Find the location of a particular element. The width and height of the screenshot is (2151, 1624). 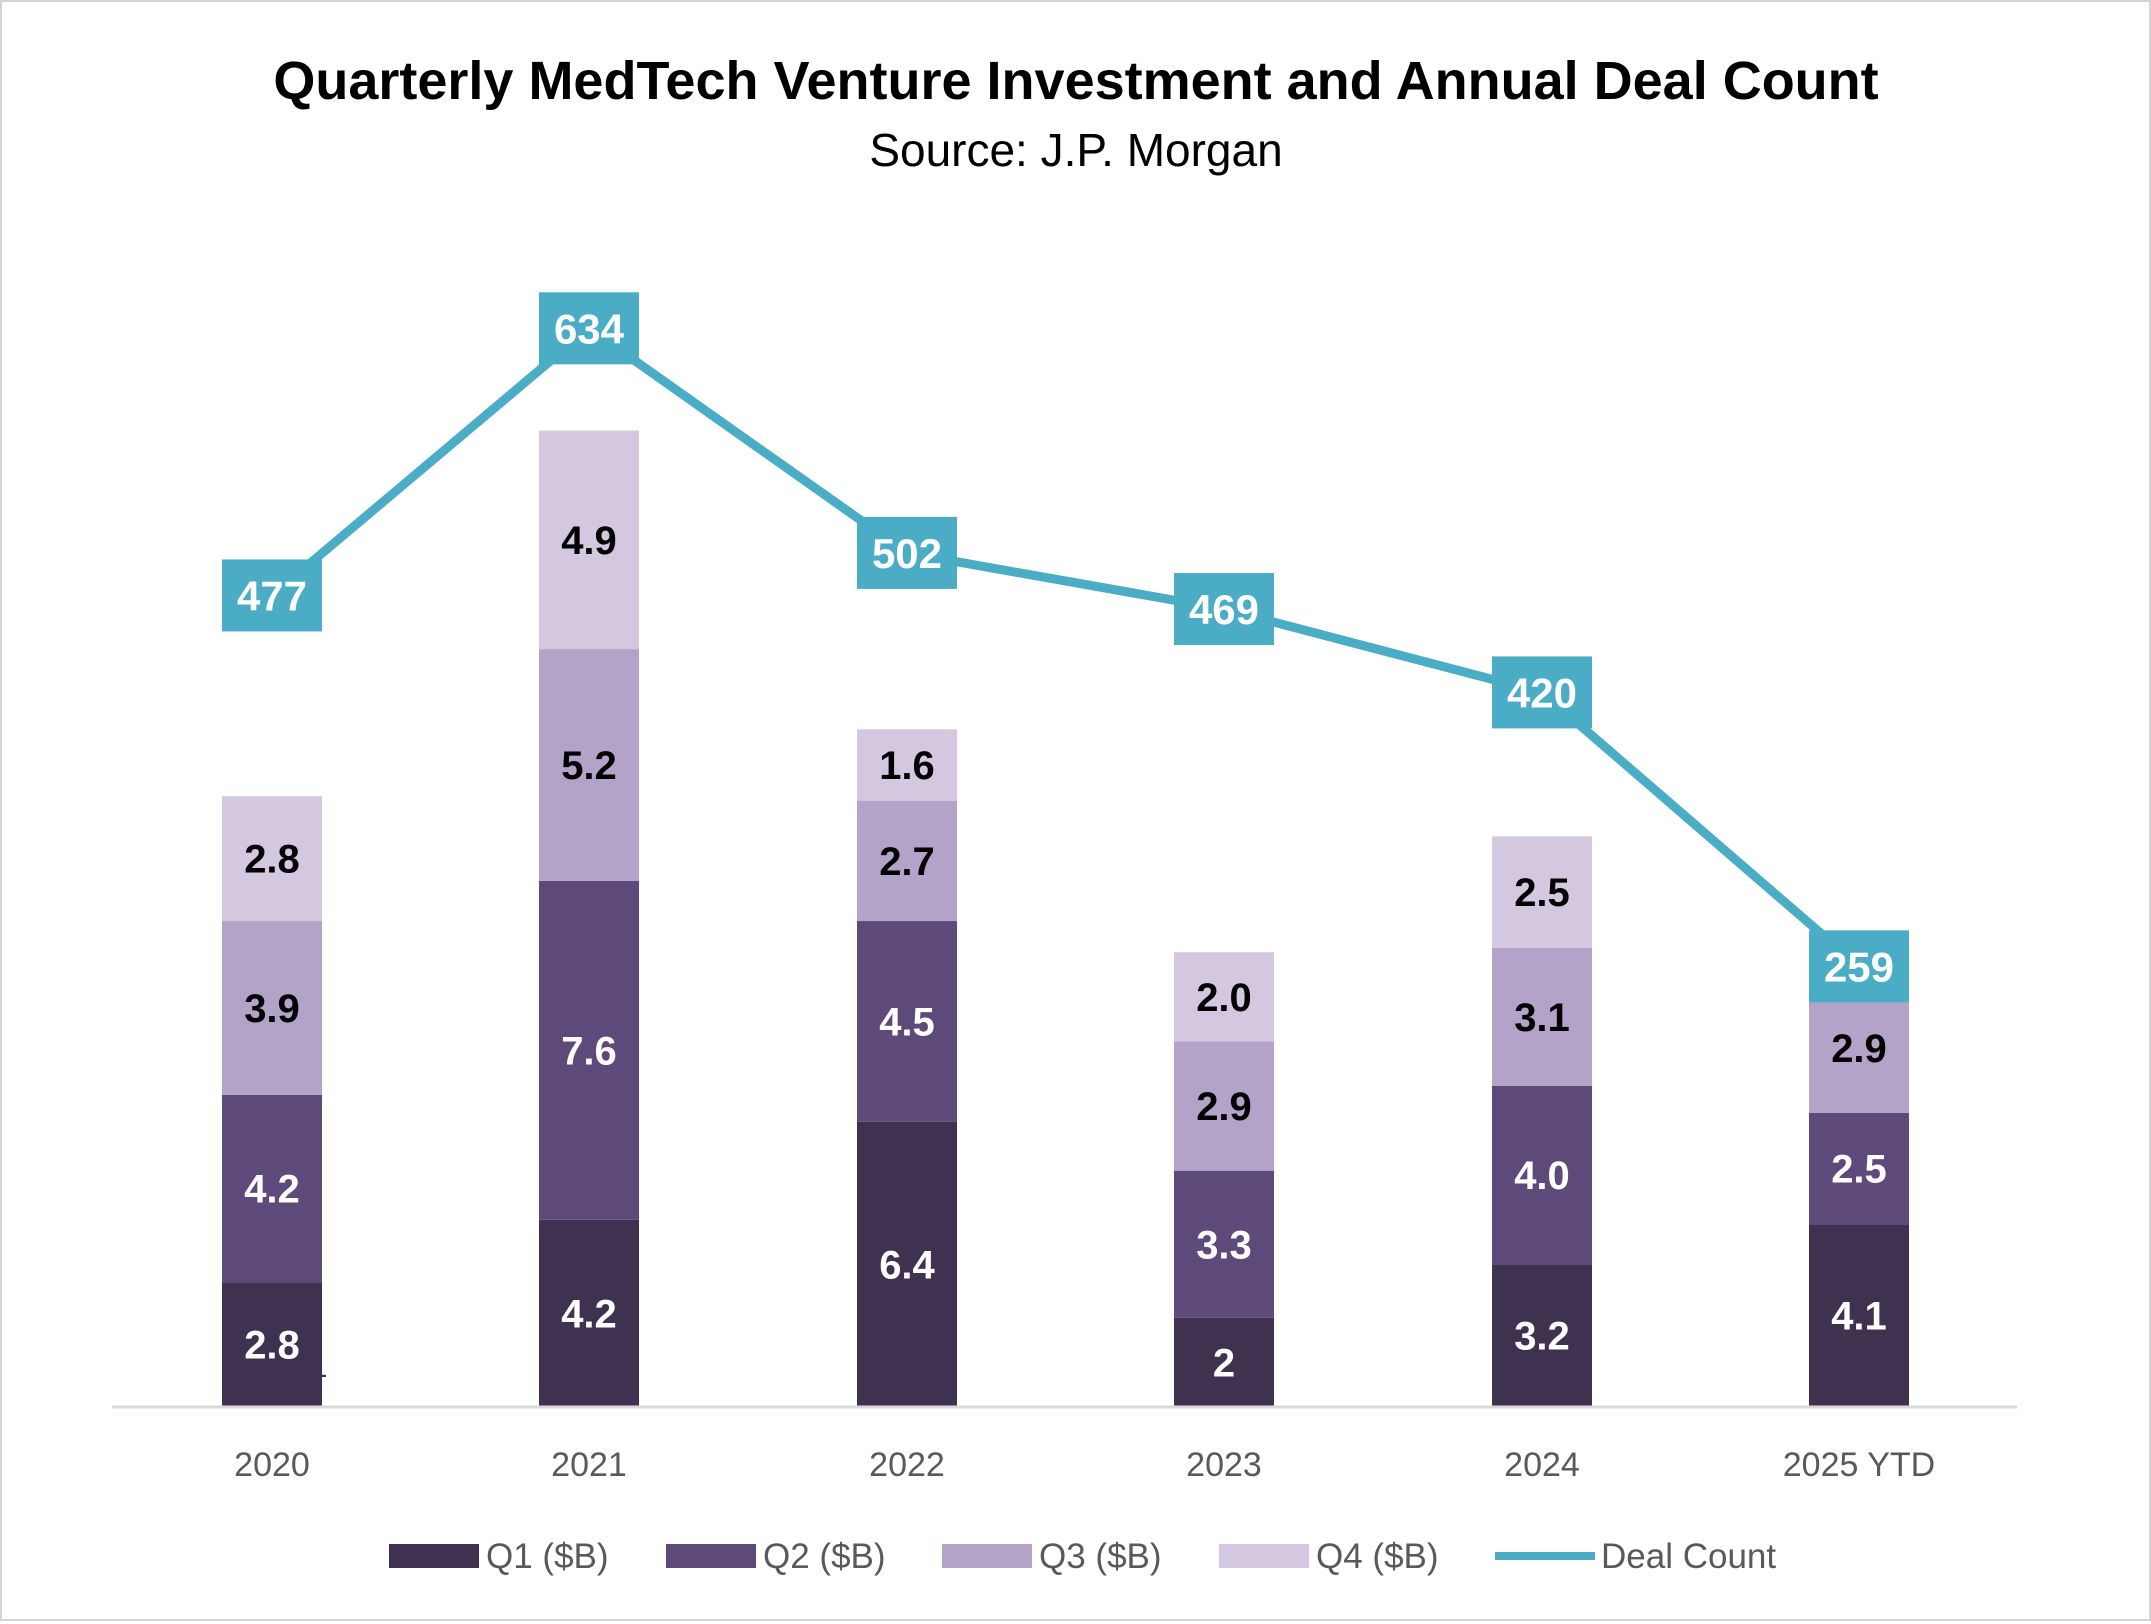

x-axis-ticks: 2020 2021 2022 2023 2024 2025 YTD is located at coordinates (1084, 1465).